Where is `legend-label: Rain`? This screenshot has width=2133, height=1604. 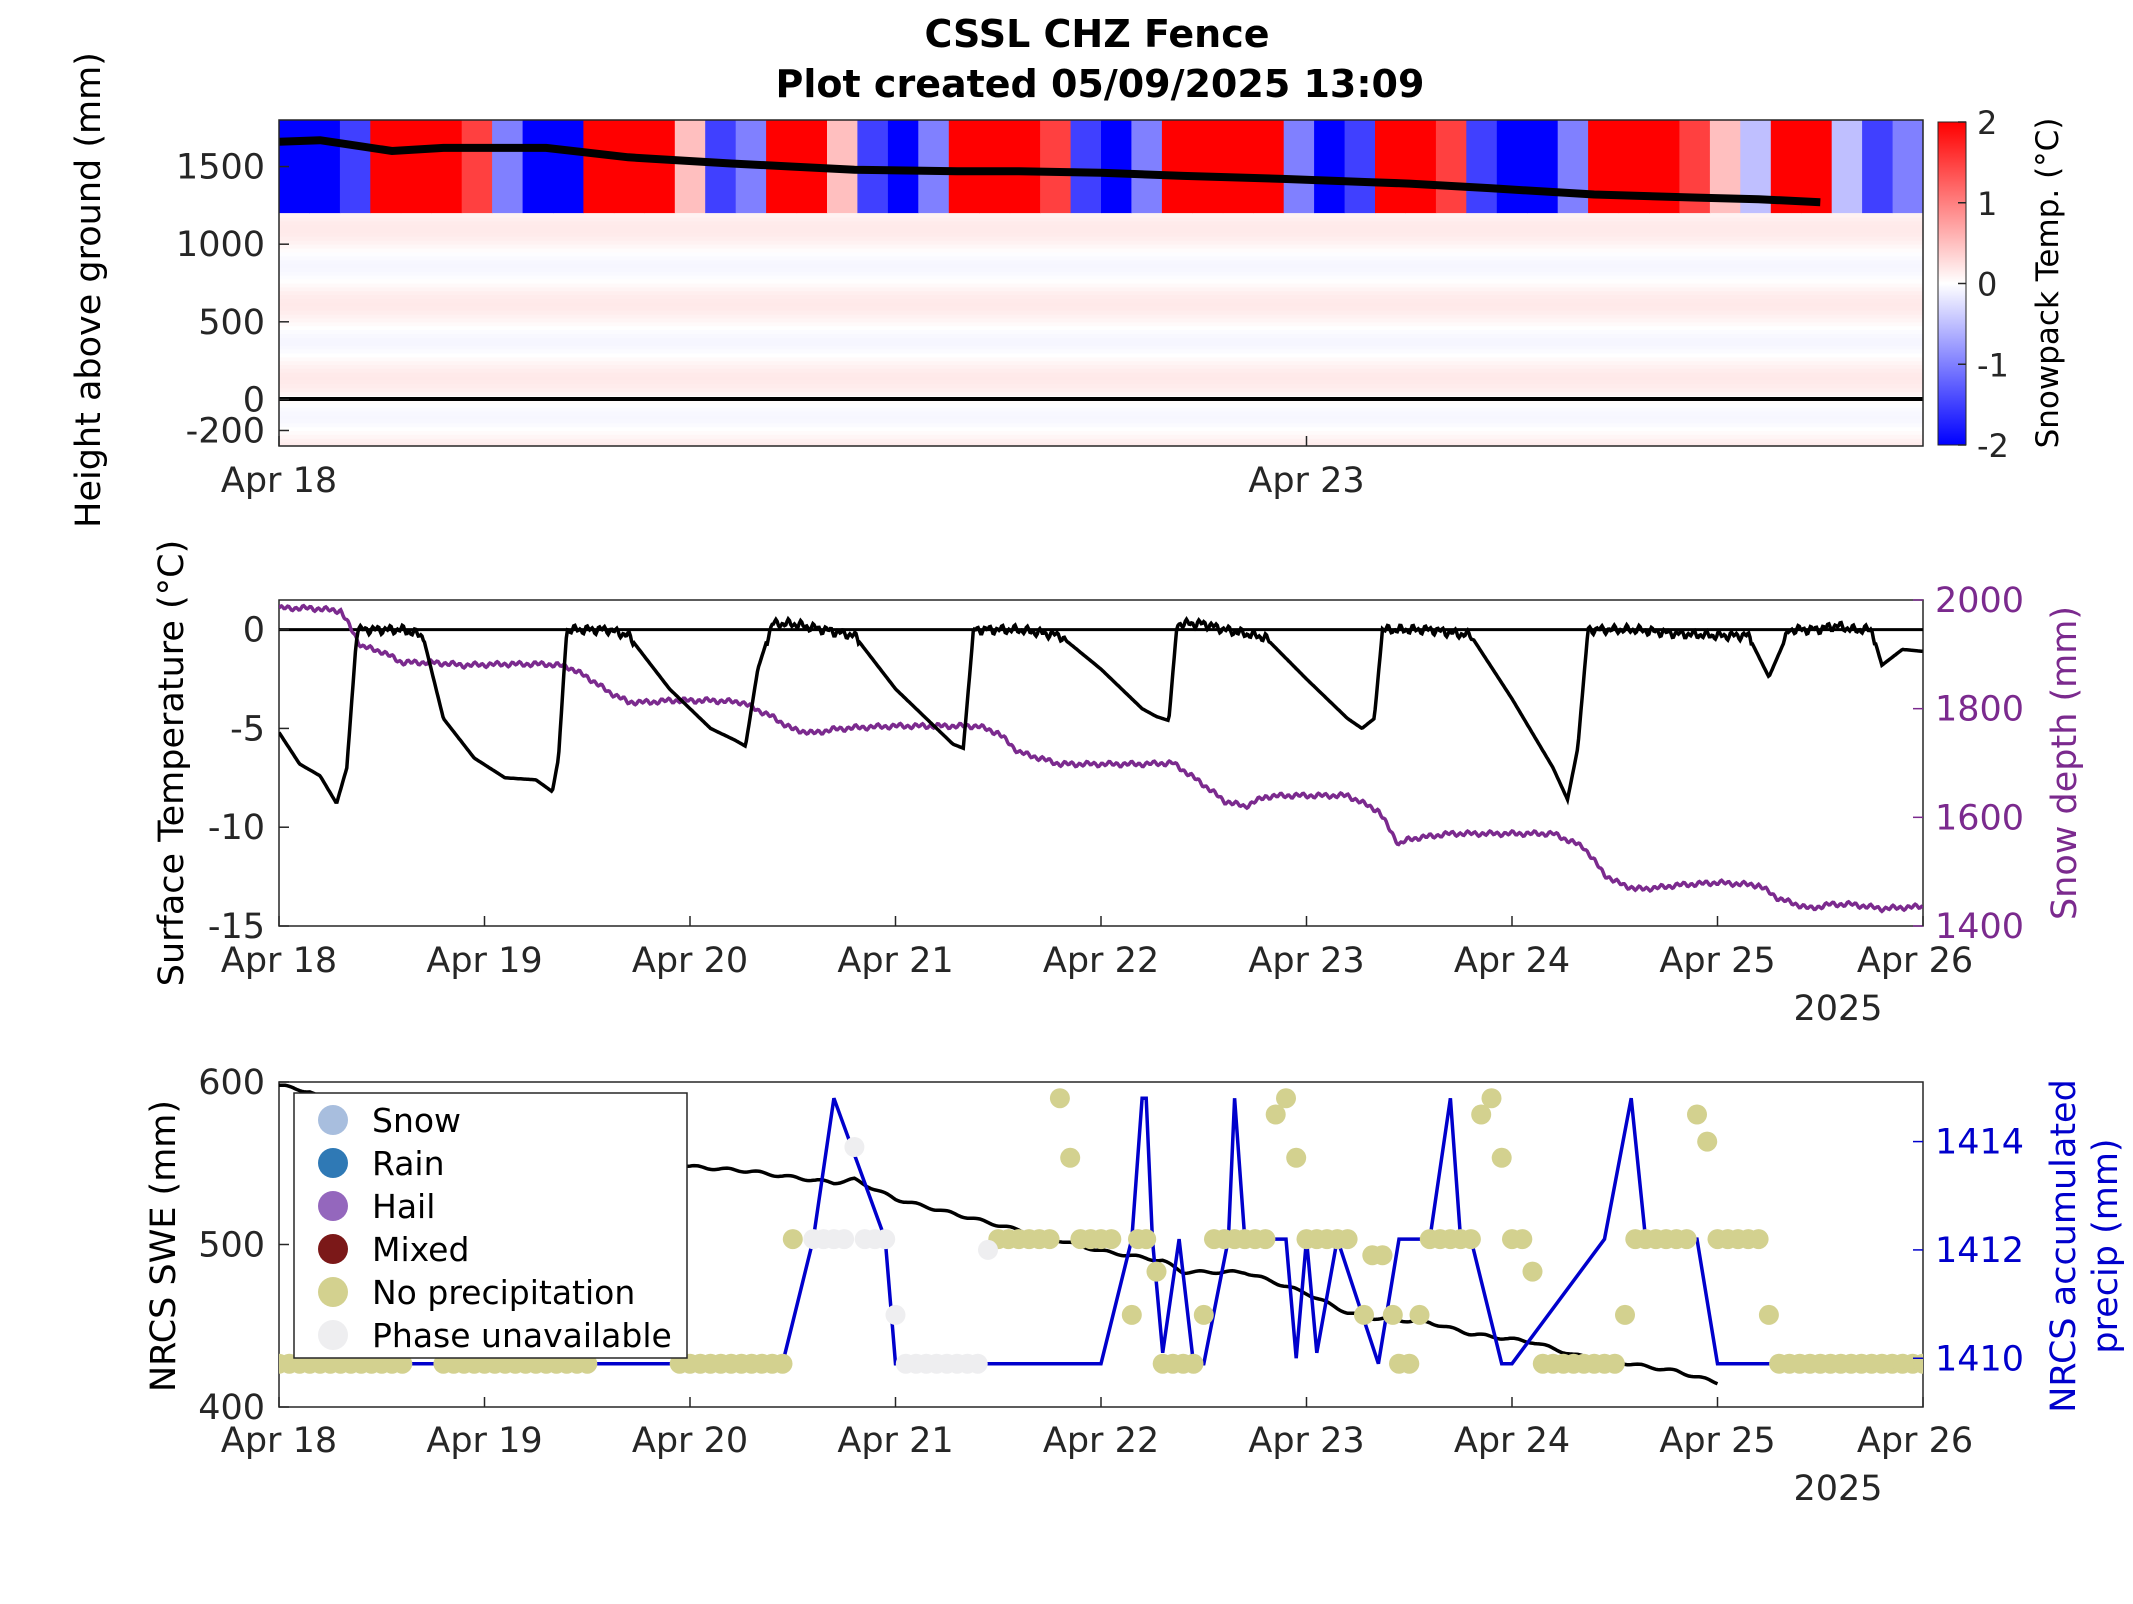
legend-label: Rain is located at coordinates (408, 1163).